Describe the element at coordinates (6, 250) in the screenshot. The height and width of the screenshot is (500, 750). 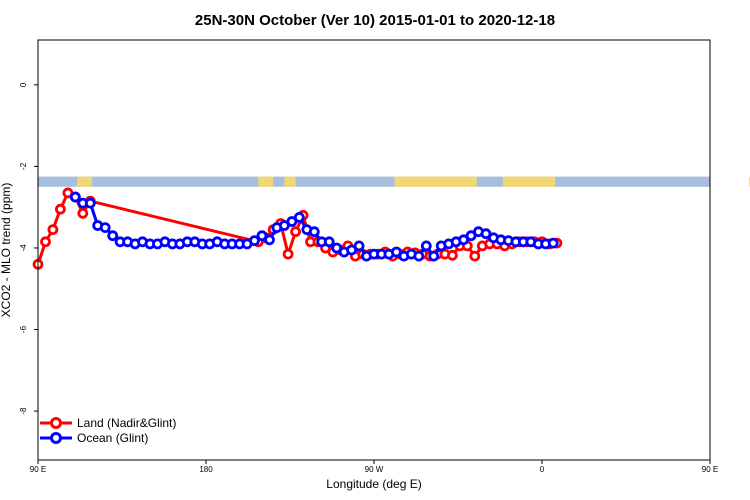
I see `y-axis-label: XCO2 - MLO trend (ppm)` at that location.